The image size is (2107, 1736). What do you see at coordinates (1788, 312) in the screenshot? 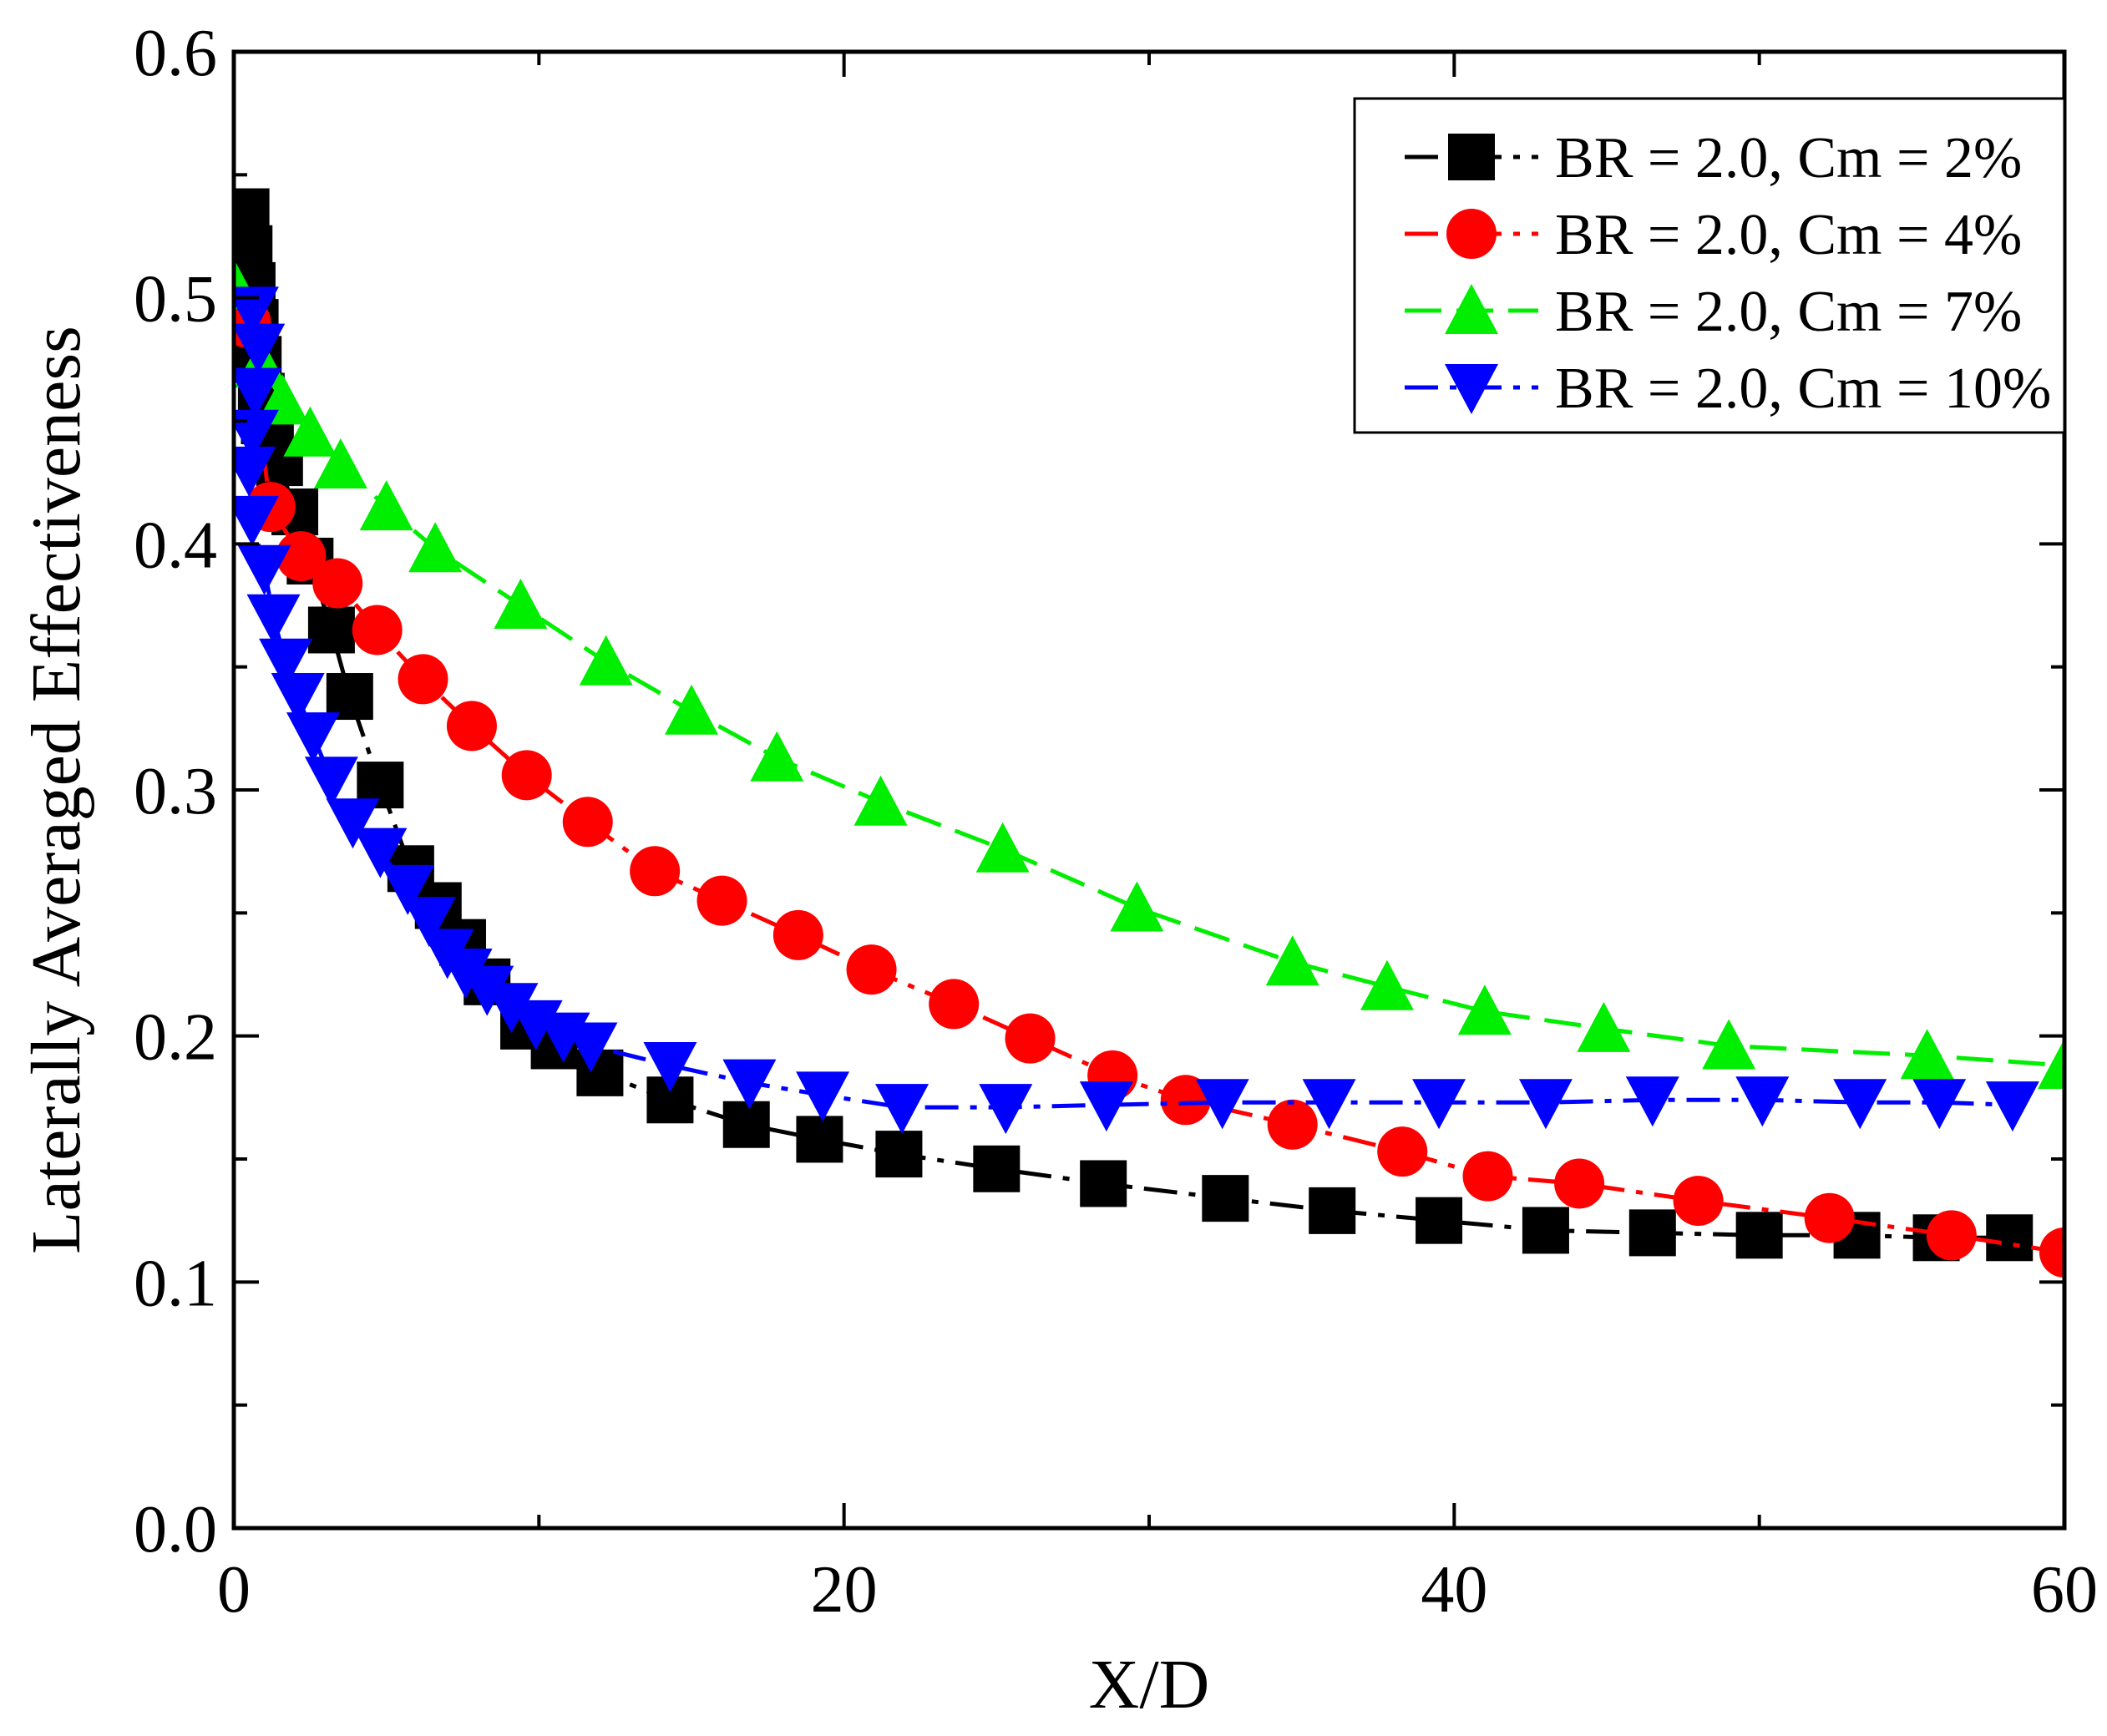
I see `legend-label: BR = 2.0, Cm = 7%` at bounding box center [1788, 312].